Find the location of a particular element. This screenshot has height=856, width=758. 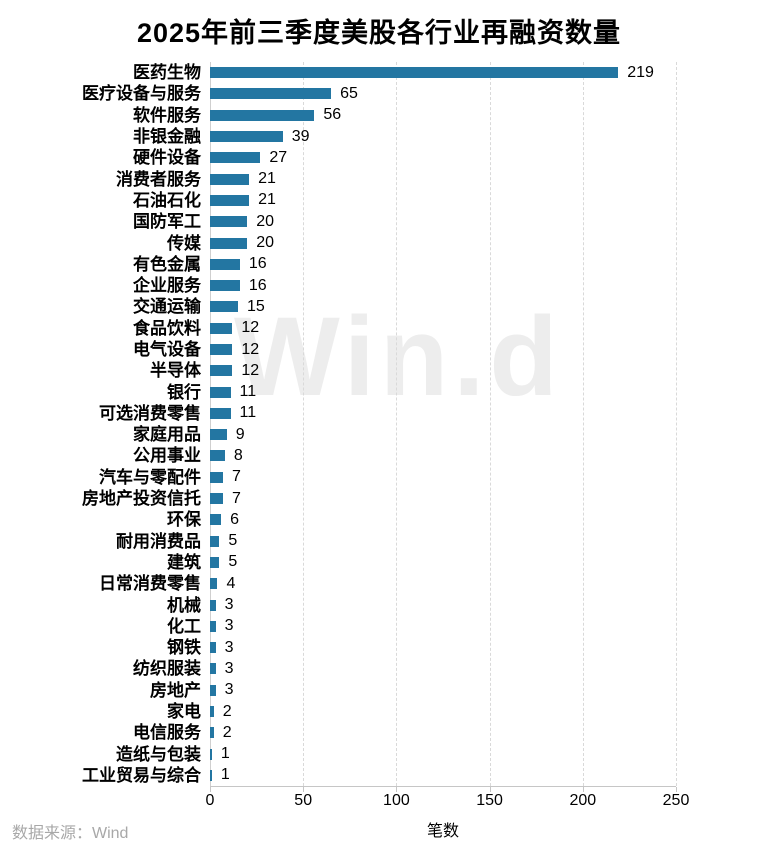

wind-watermark: Win.d is located at coordinates (398, 356).